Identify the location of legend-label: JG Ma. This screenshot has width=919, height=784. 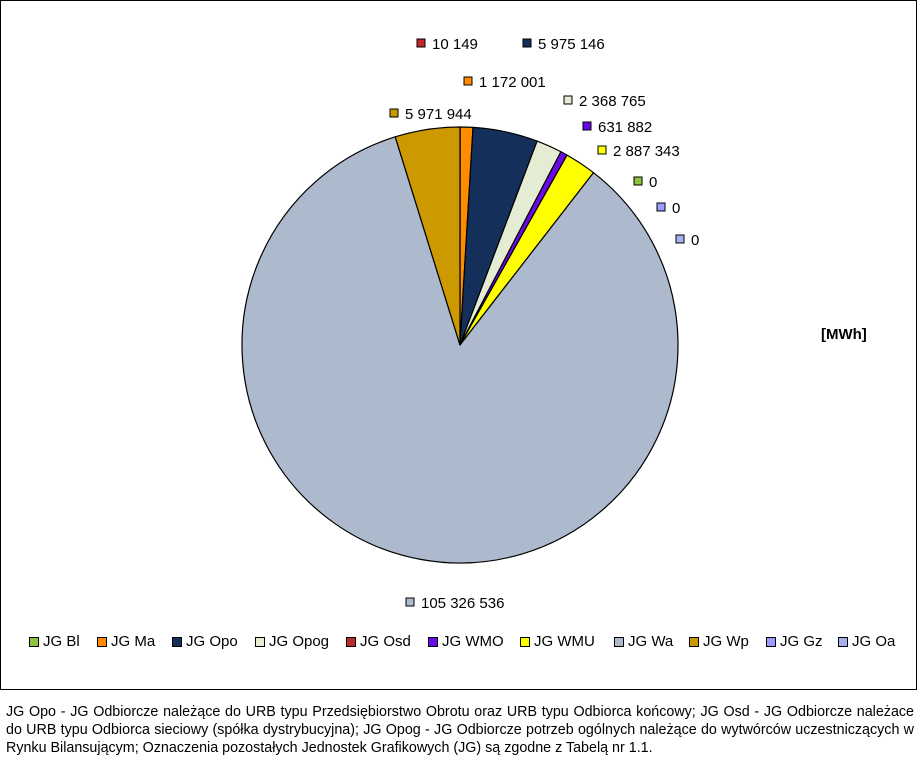
(133, 641).